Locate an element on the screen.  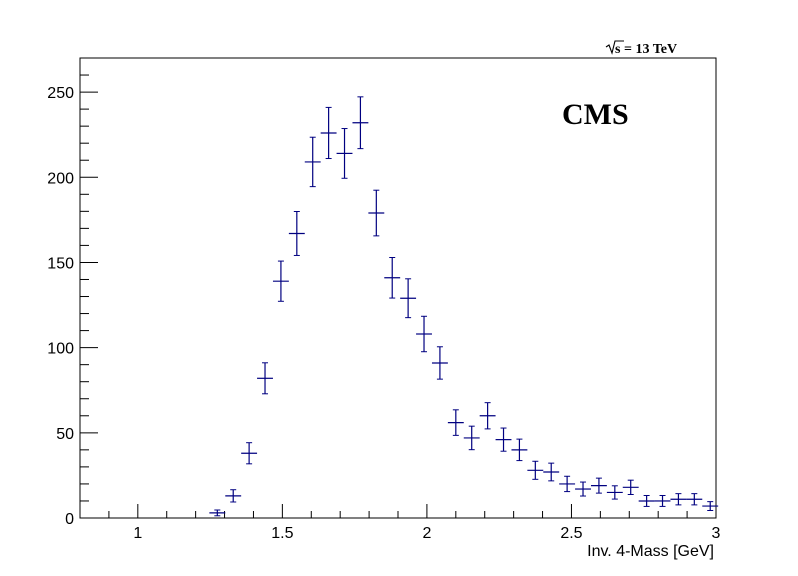
energy-symbol: s is located at coordinates (618, 49).